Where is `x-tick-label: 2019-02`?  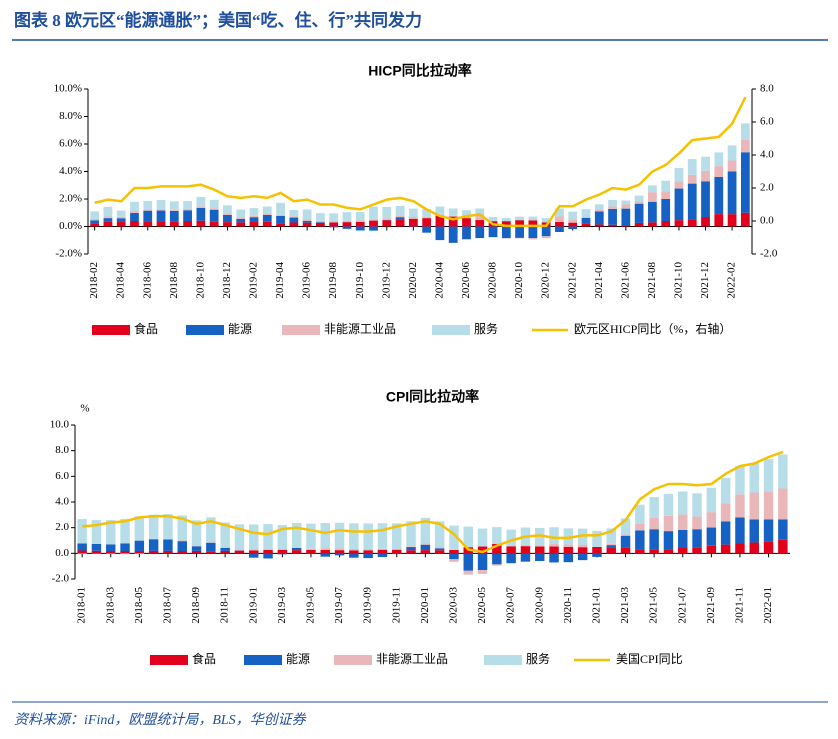 x-tick-label: 2019-02 is located at coordinates (254, 280).